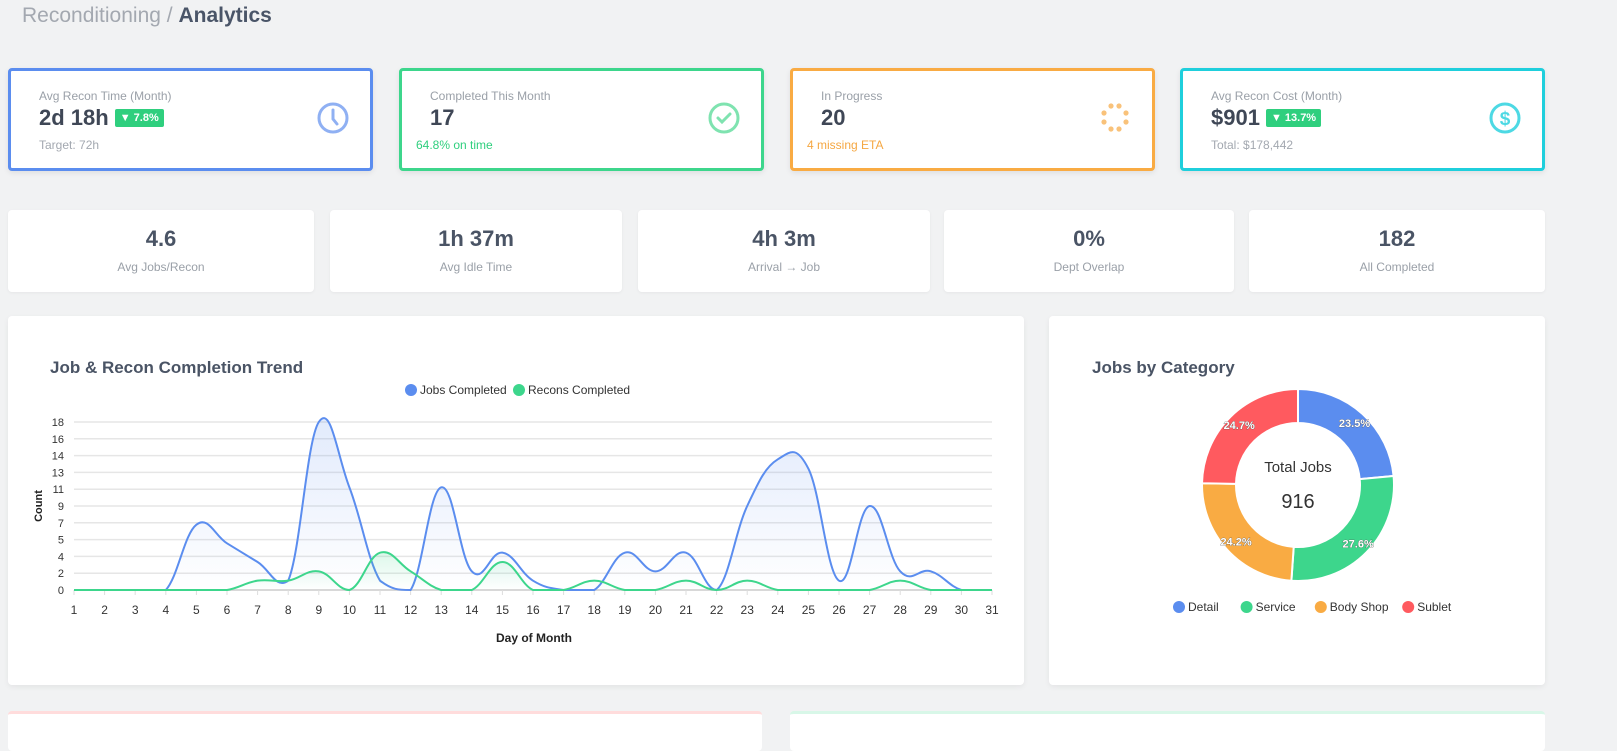  I want to click on kpi-label: Avg Recon Time (Month), so click(105, 96).